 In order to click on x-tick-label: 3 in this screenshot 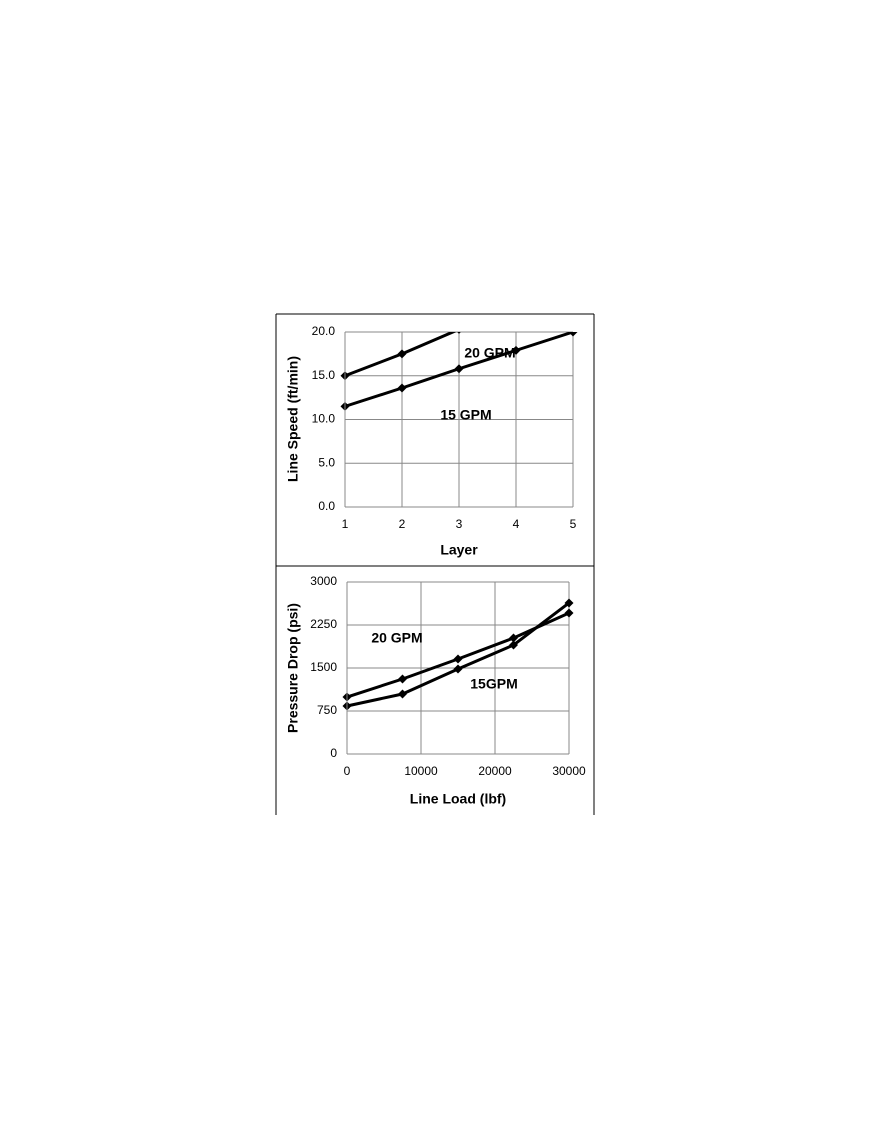, I will do `click(459, 524)`.